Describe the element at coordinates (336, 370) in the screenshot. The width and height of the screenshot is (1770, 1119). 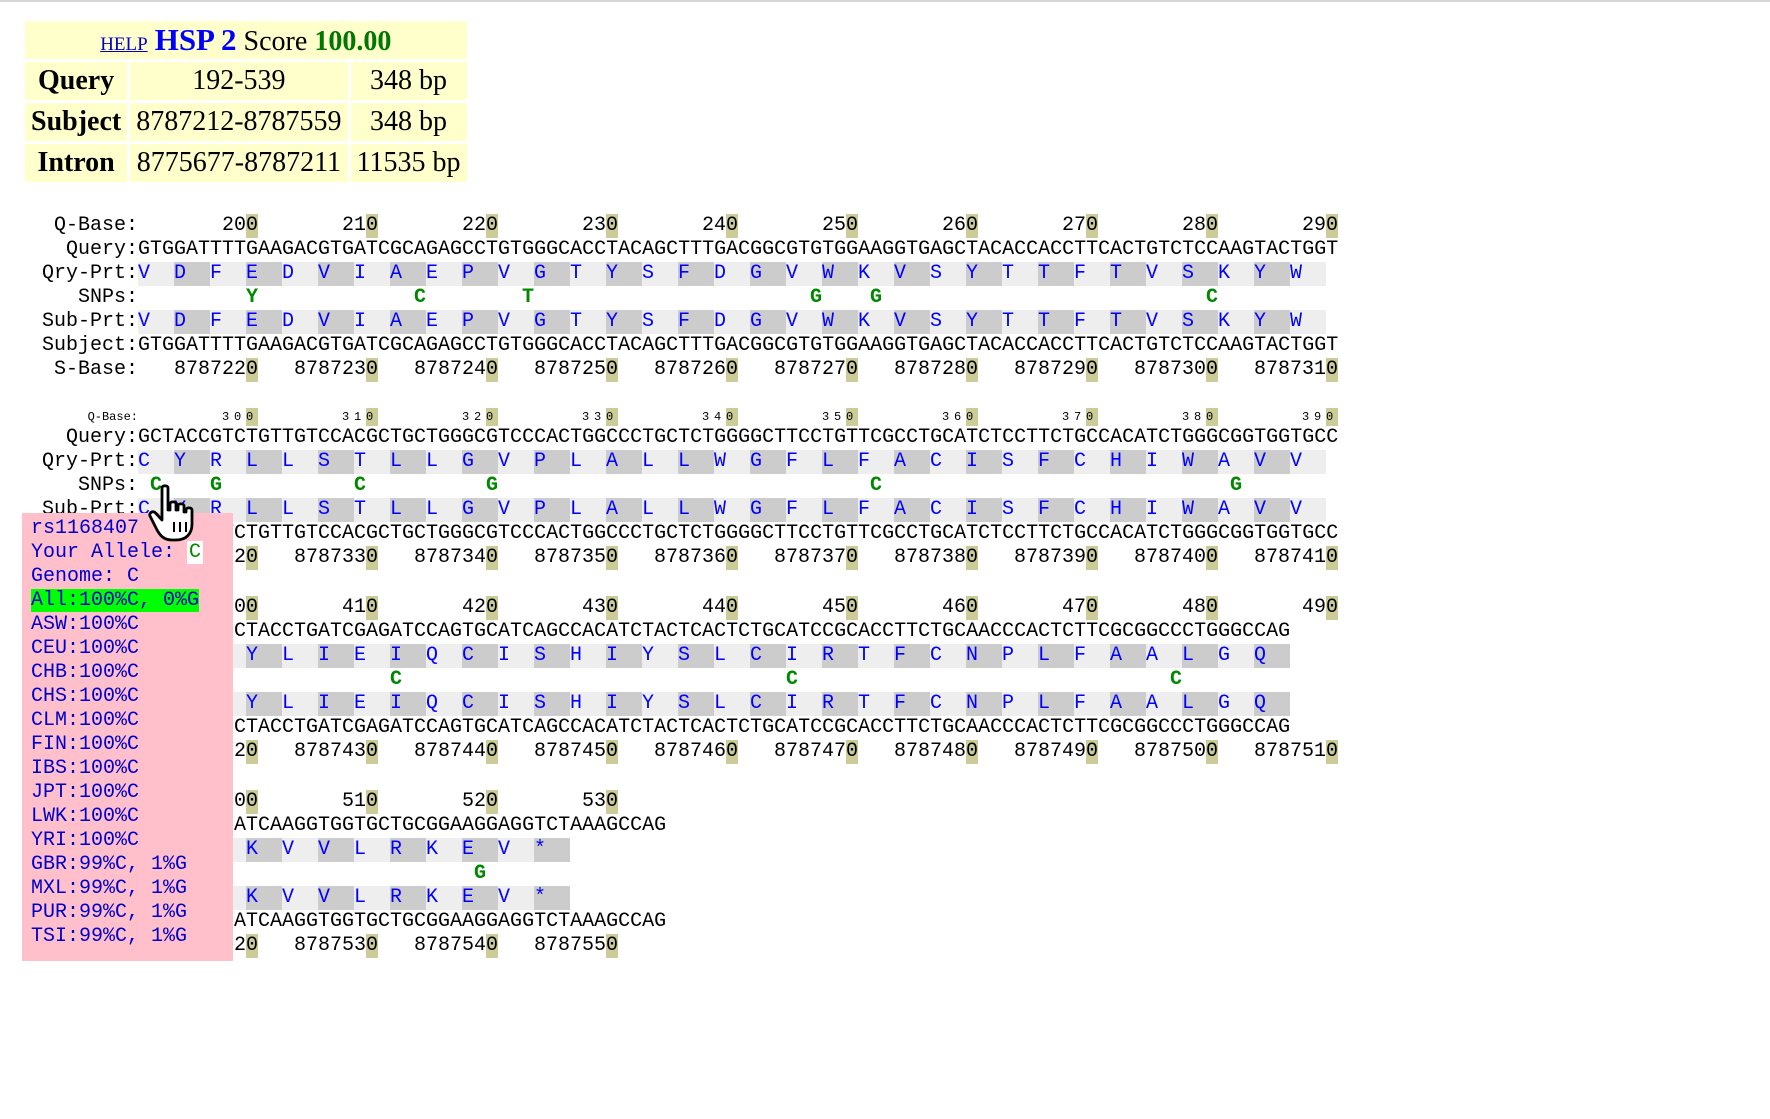
I see `s-base-number: 8787230` at that location.